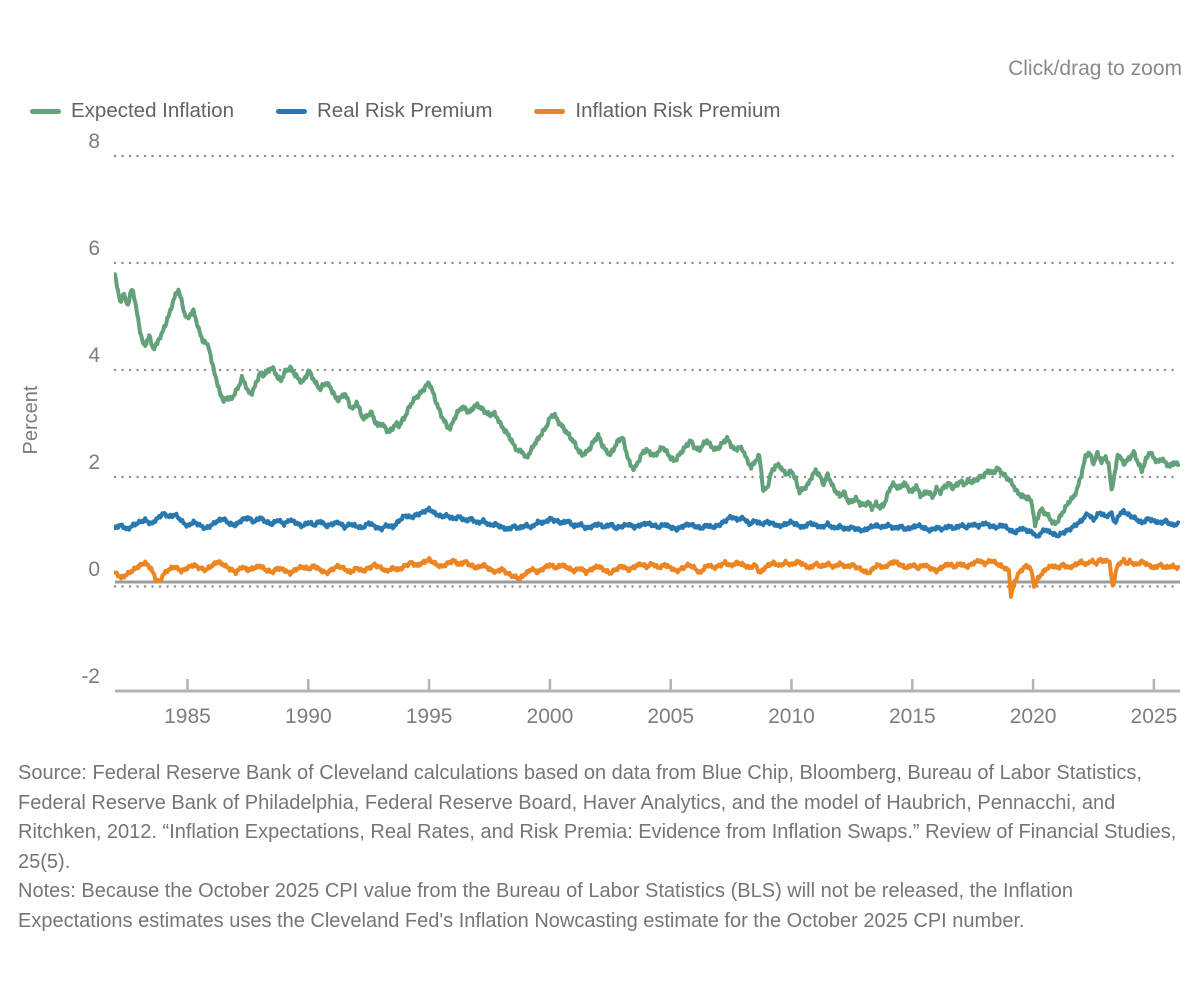 The width and height of the screenshot is (1200, 1000). Describe the element at coordinates (187, 716) in the screenshot. I see `x-tick-label: 1985` at that location.